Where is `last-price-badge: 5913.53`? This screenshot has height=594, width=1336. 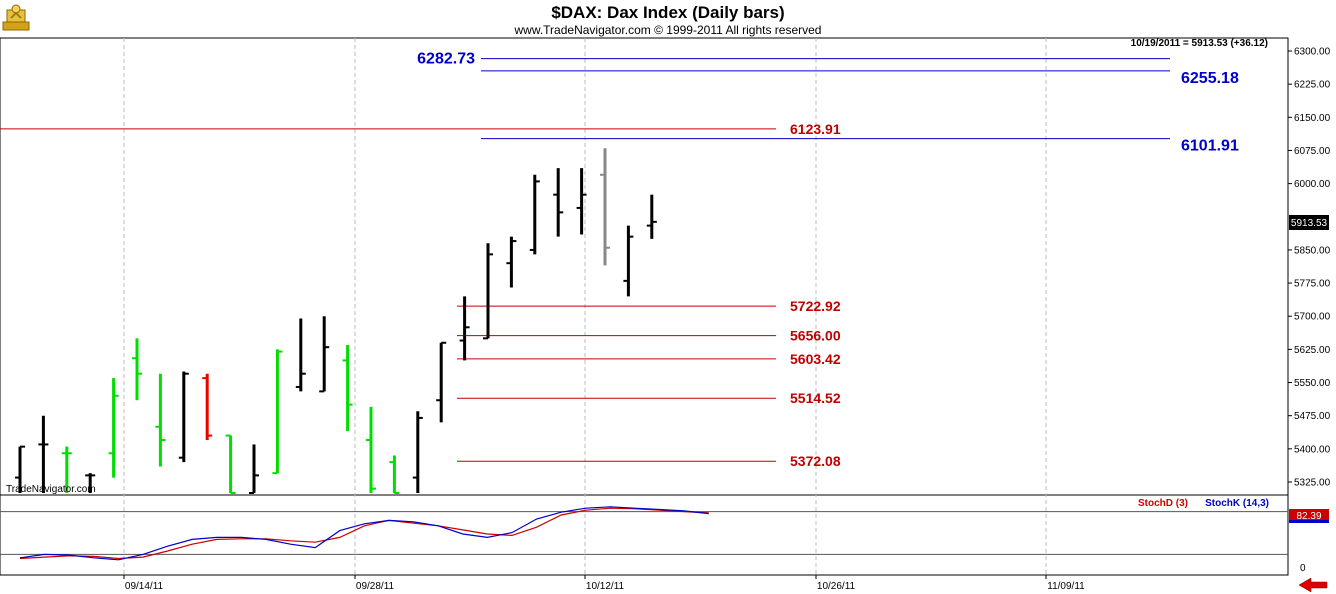 last-price-badge: 5913.53 is located at coordinates (1309, 222).